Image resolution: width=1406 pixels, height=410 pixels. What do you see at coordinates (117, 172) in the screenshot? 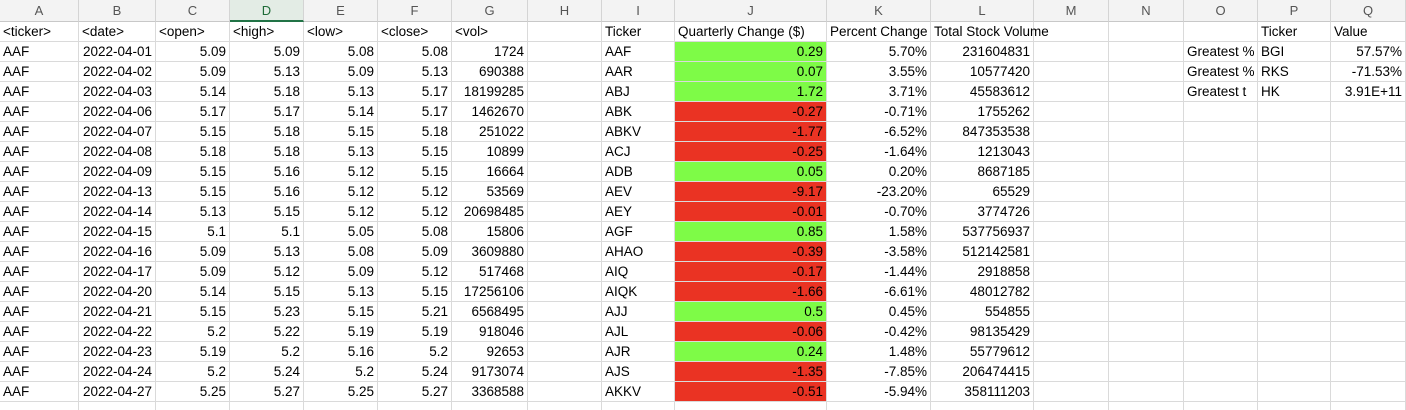
I see `raw-data-cell: 2022-04-09` at bounding box center [117, 172].